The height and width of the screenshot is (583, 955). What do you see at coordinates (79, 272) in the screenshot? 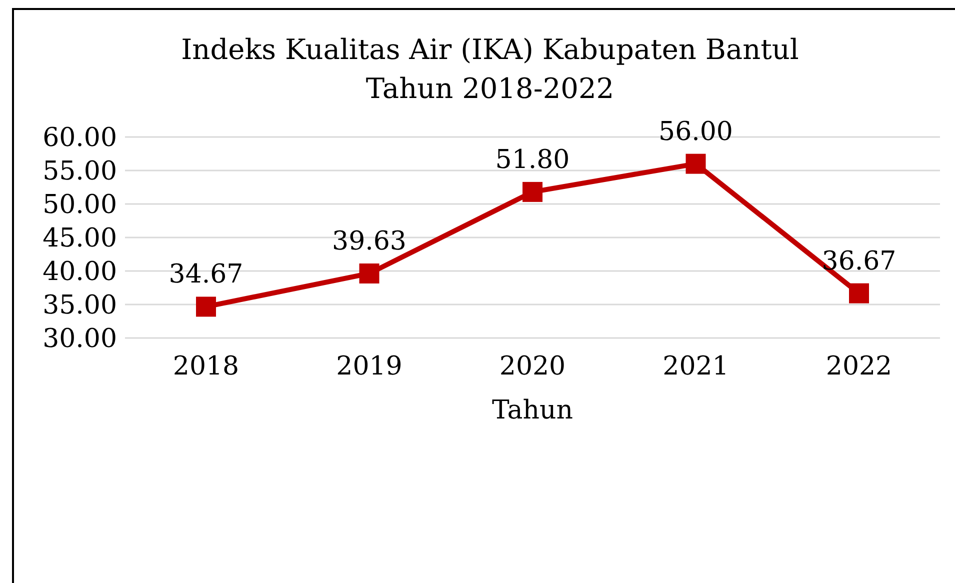
I see `y-tick-label: 40.00` at bounding box center [79, 272].